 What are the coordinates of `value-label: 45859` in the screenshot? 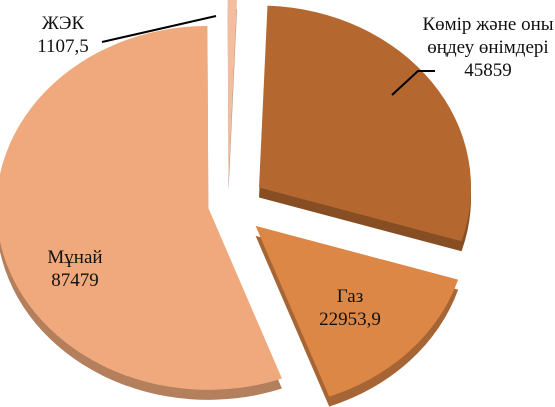 It's located at (488, 70).